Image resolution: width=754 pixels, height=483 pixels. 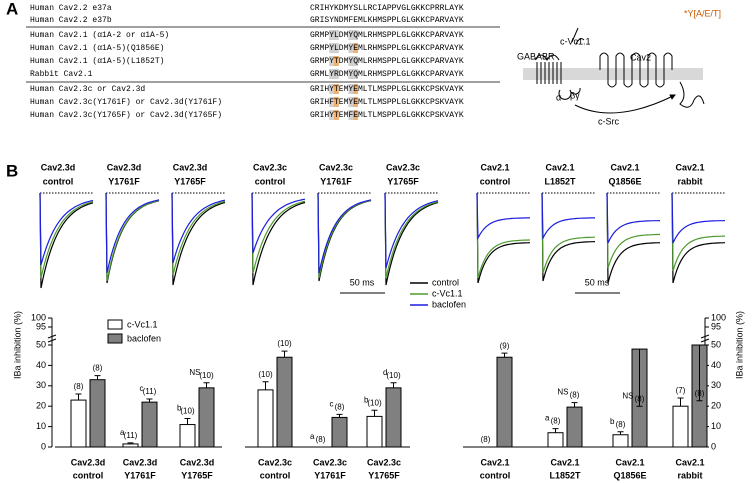 What do you see at coordinates (716, 344) in the screenshot?
I see `y-tick-label: 50` at bounding box center [716, 344].